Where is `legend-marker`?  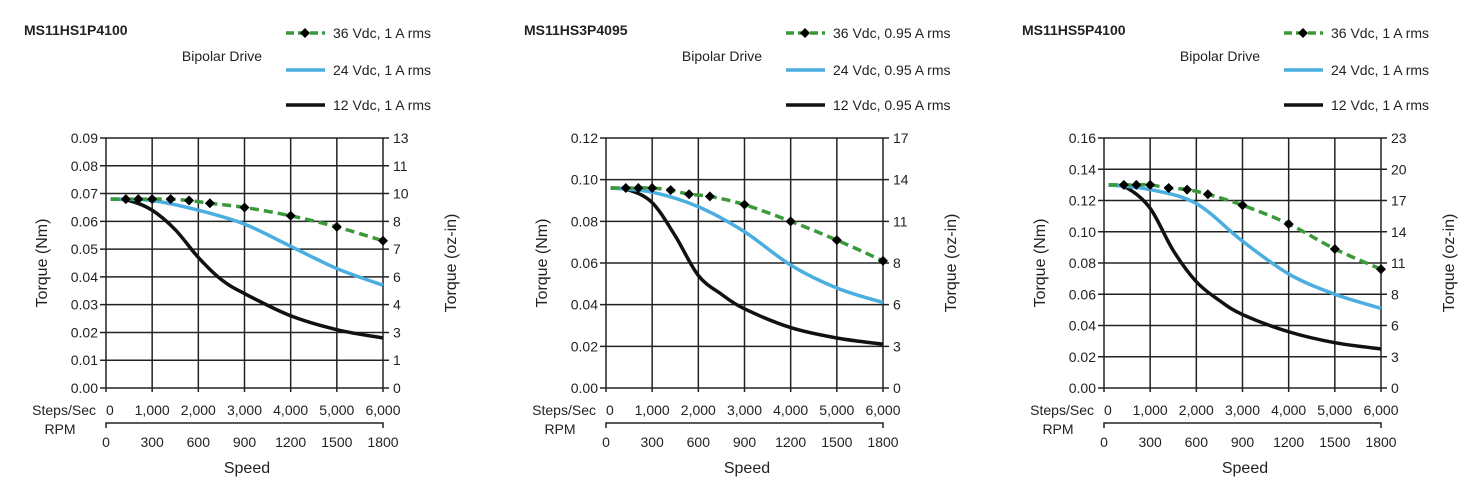 legend-marker is located at coordinates (305, 33).